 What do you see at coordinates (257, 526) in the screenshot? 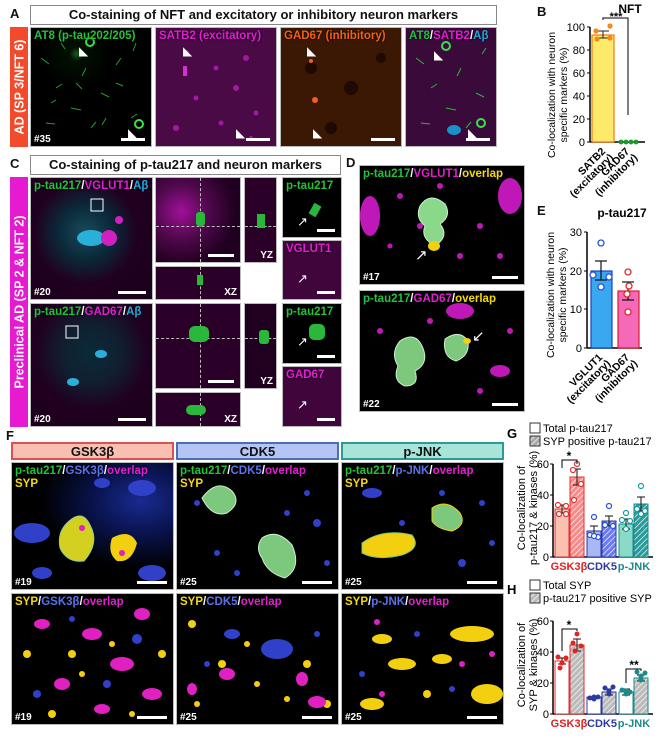
I see `panel-f-cdk5-ptau217-render: p-tau217/CDK5/overlap SYP #25` at bounding box center [257, 526].